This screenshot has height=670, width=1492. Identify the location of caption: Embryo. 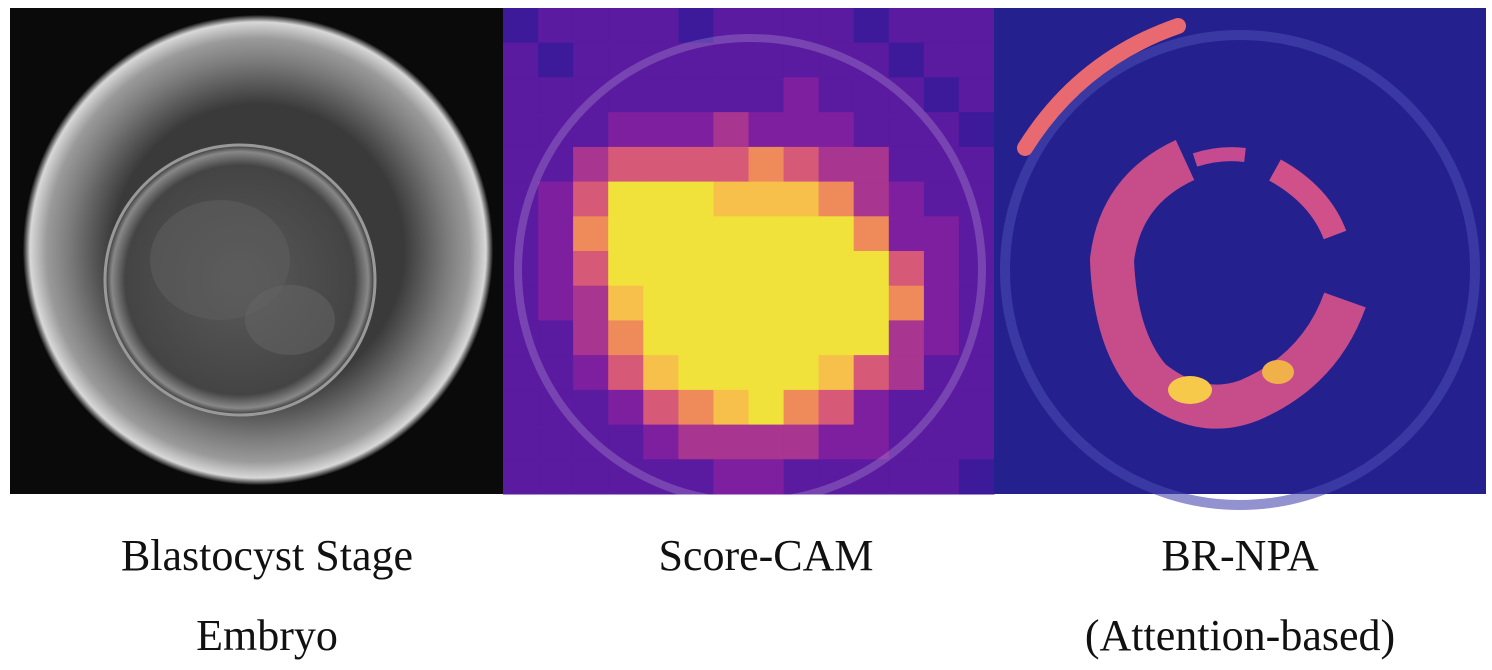
(267, 635).